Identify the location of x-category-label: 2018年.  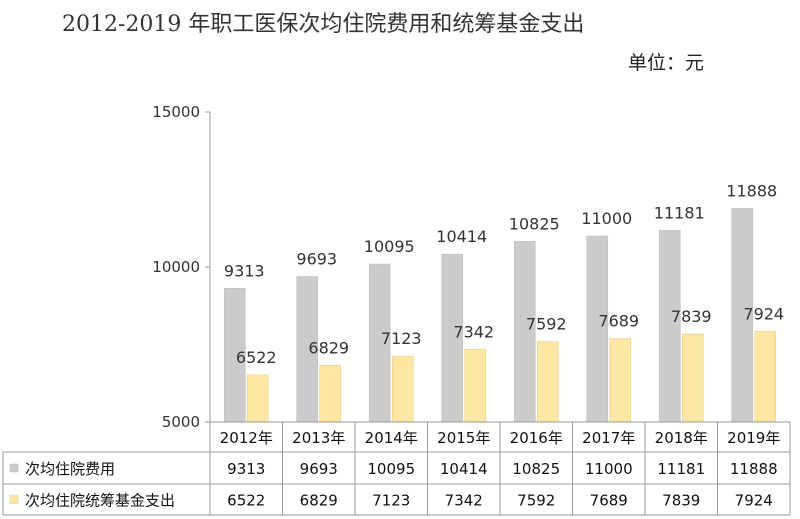
(681, 438).